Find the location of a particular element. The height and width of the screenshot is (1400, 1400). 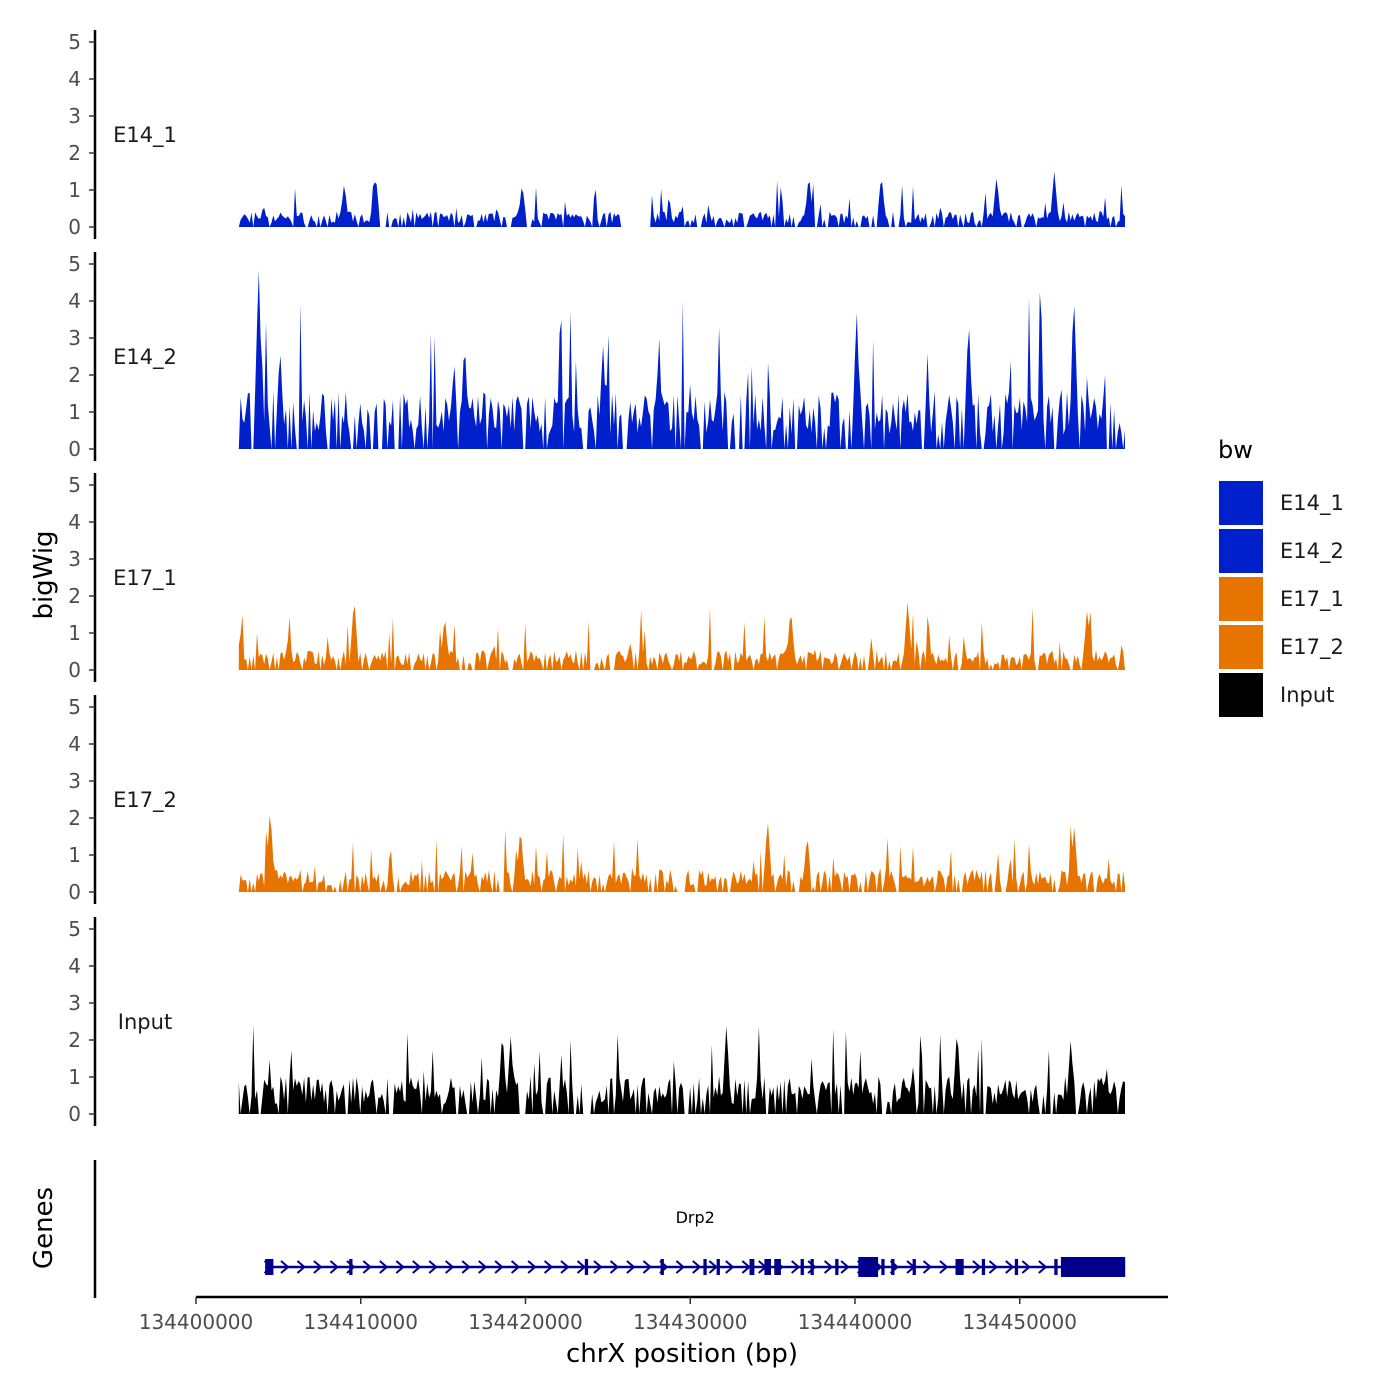

track-label: E14_1 is located at coordinates (145, 135).